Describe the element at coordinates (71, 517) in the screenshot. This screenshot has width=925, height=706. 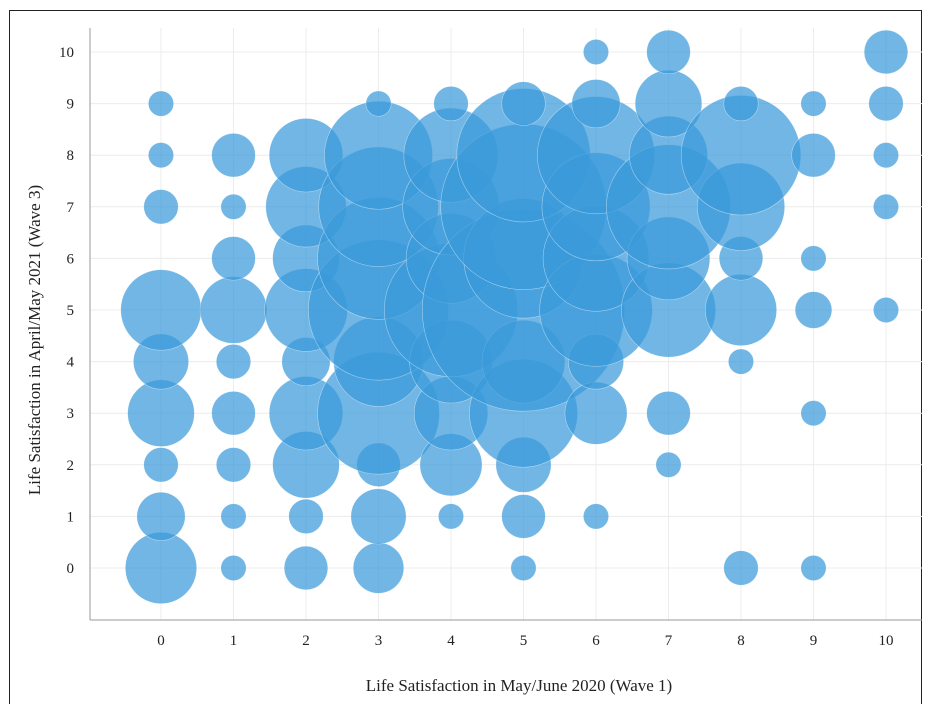
I see `y-tick-label: 1` at that location.